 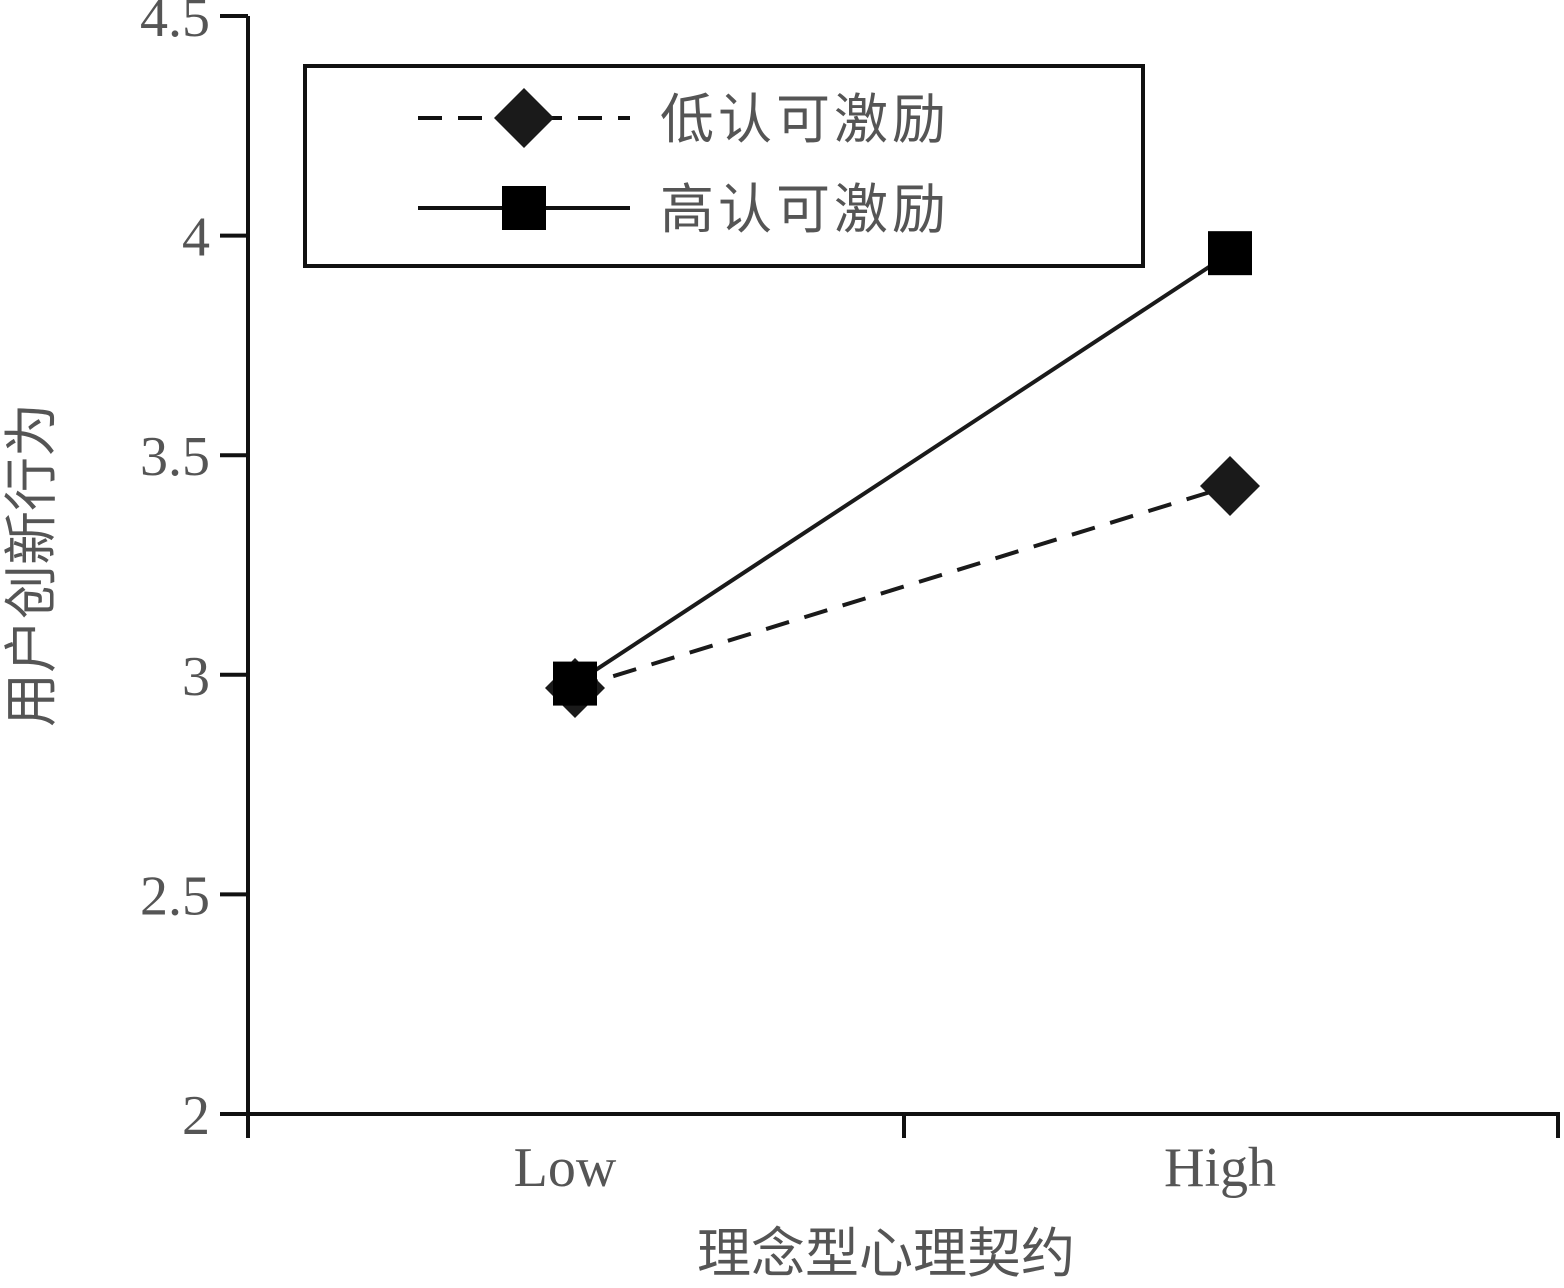 What do you see at coordinates (805, 209) in the screenshot?
I see `legend-label: 高认可激励` at bounding box center [805, 209].